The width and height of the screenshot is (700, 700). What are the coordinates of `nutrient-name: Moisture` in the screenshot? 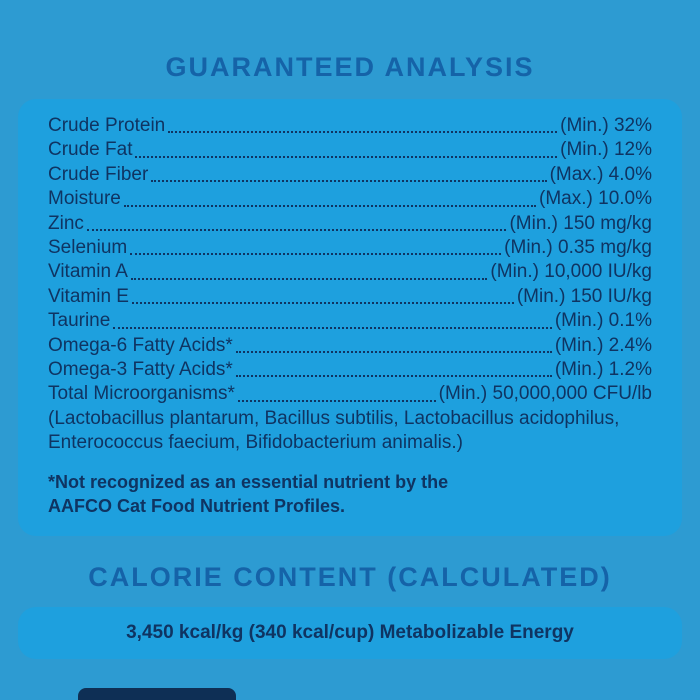 It's located at (84, 199).